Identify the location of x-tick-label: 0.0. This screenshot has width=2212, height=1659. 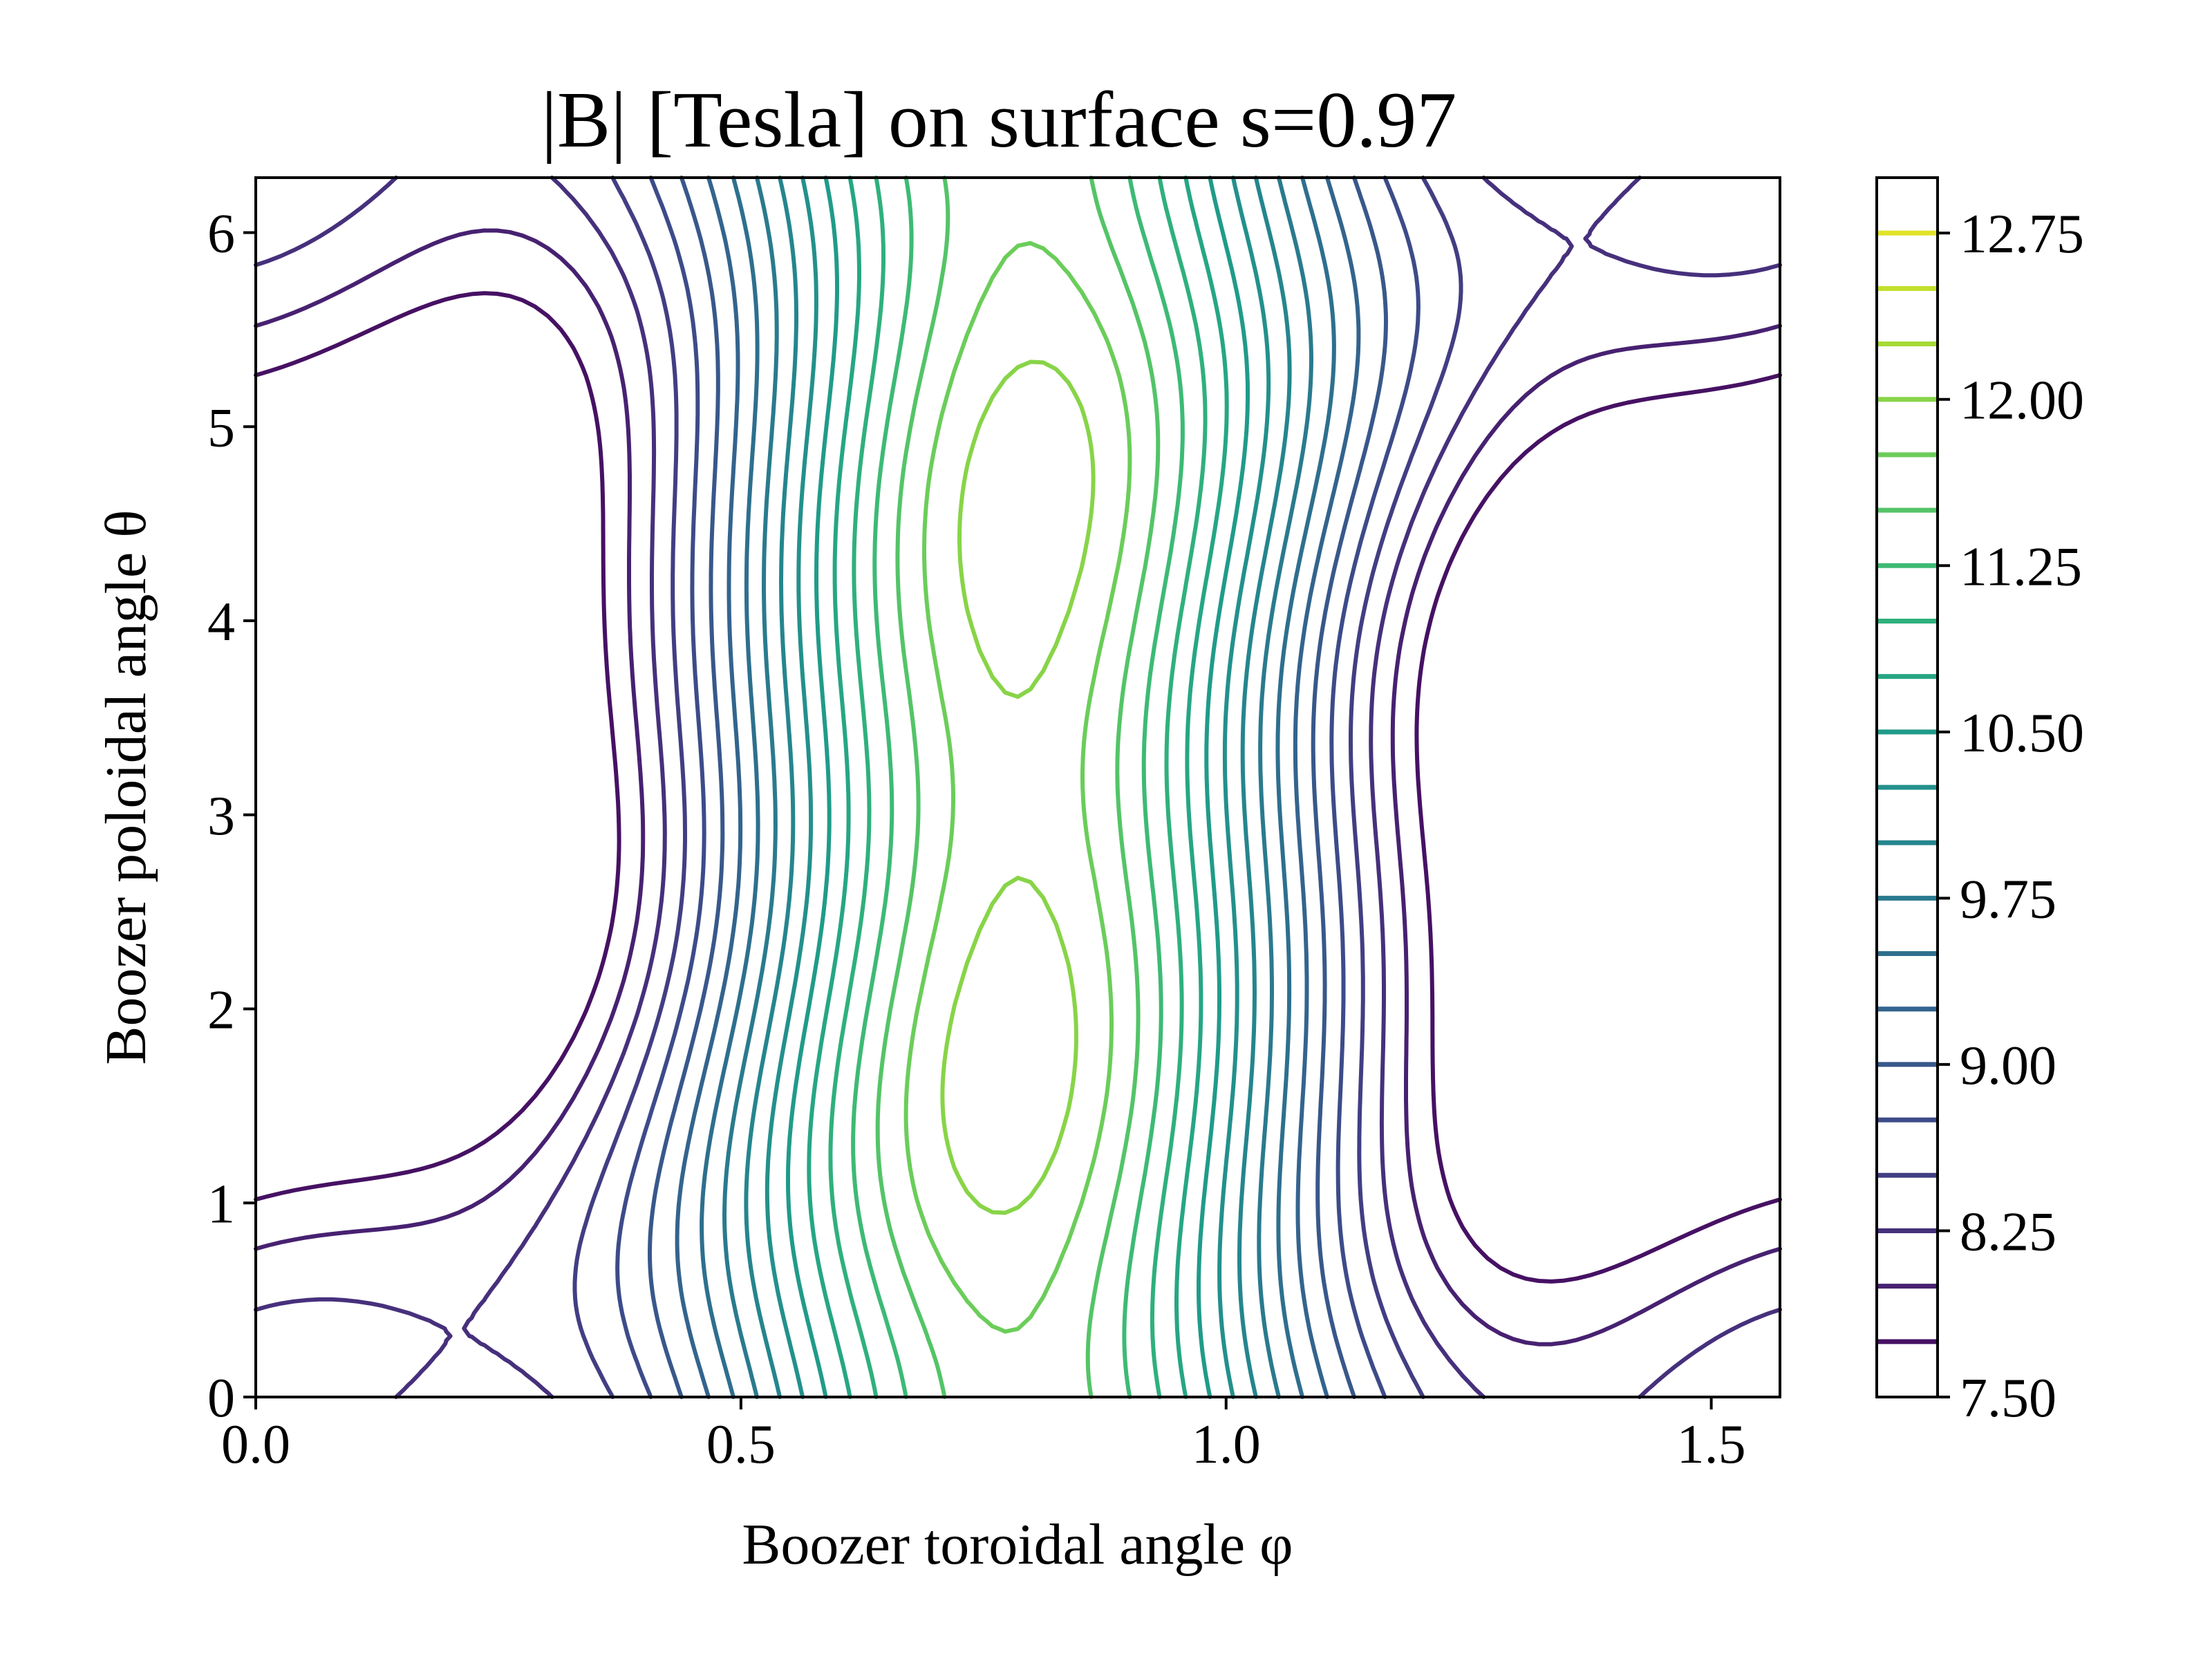
(256, 1445).